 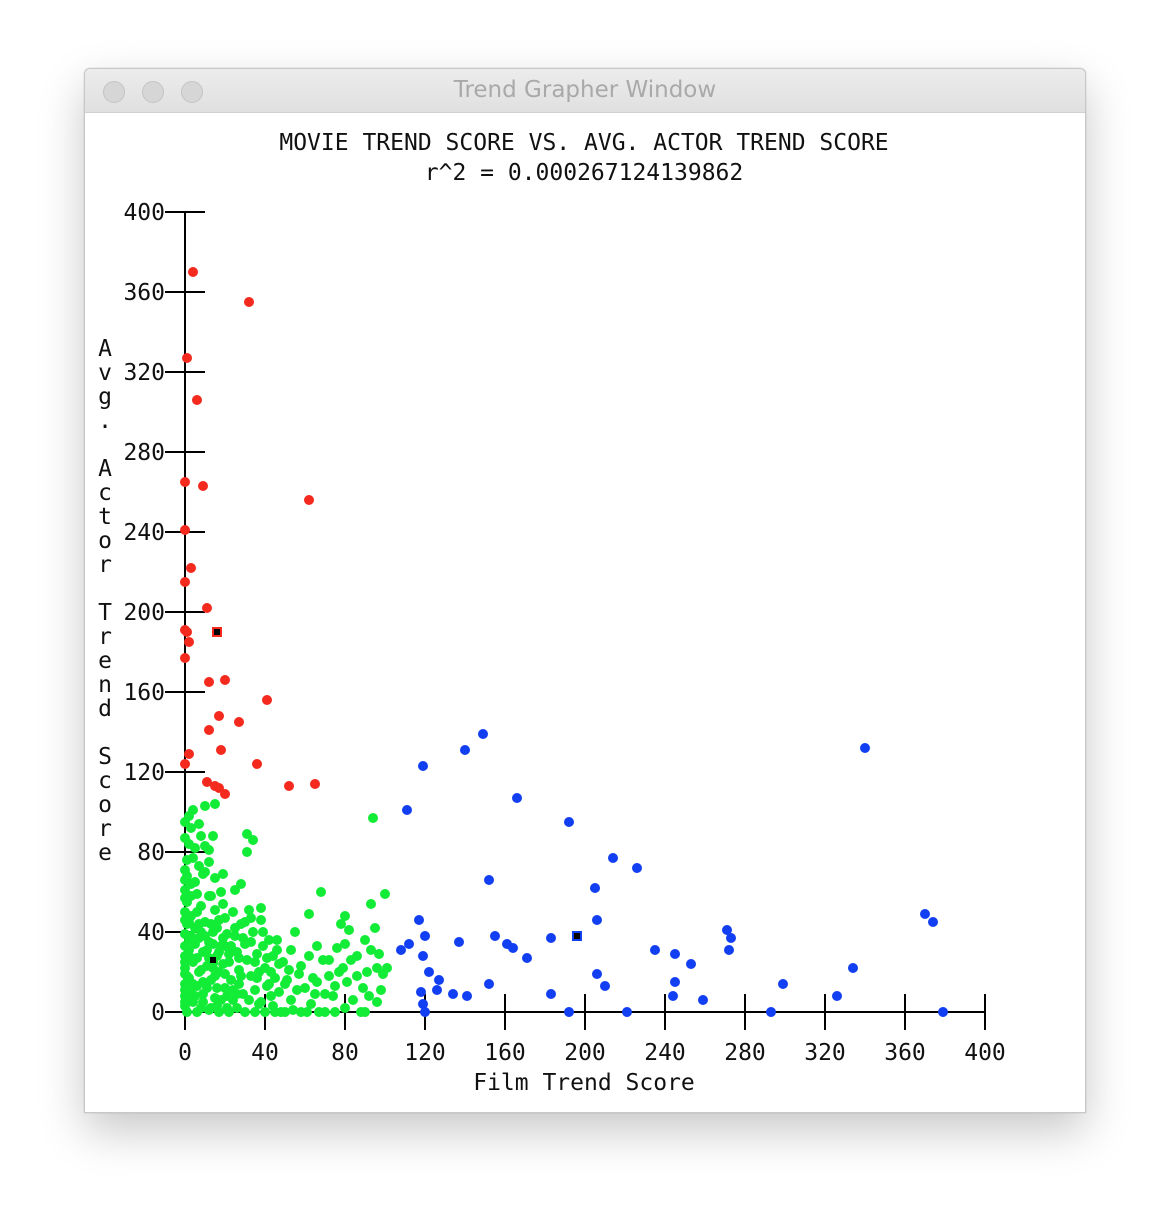 What do you see at coordinates (105, 685) in the screenshot?
I see `y-axis-label-char: n` at bounding box center [105, 685].